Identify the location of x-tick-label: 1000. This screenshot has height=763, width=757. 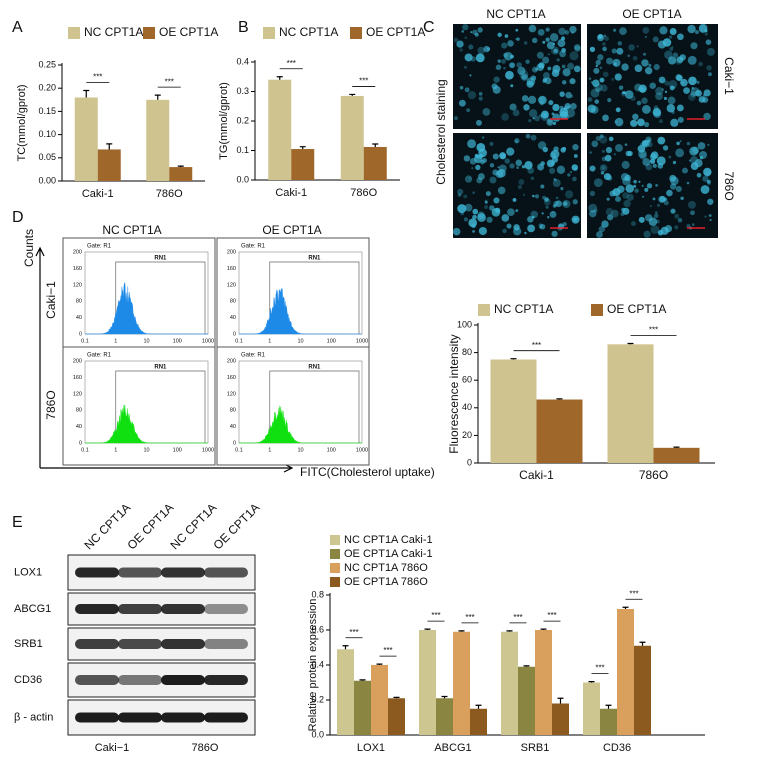
(208, 450).